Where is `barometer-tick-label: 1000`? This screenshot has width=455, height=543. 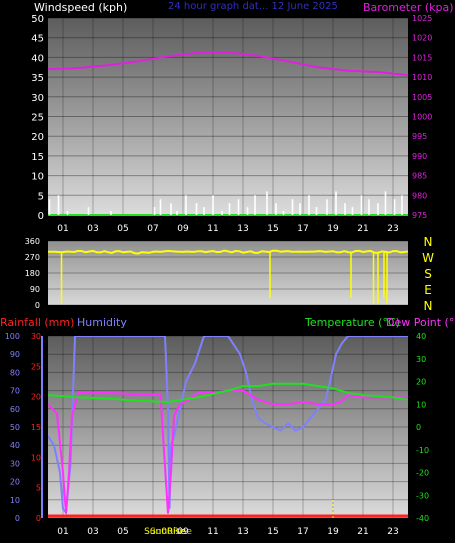
barometer-tick-label: 1000 is located at coordinates (422, 117).